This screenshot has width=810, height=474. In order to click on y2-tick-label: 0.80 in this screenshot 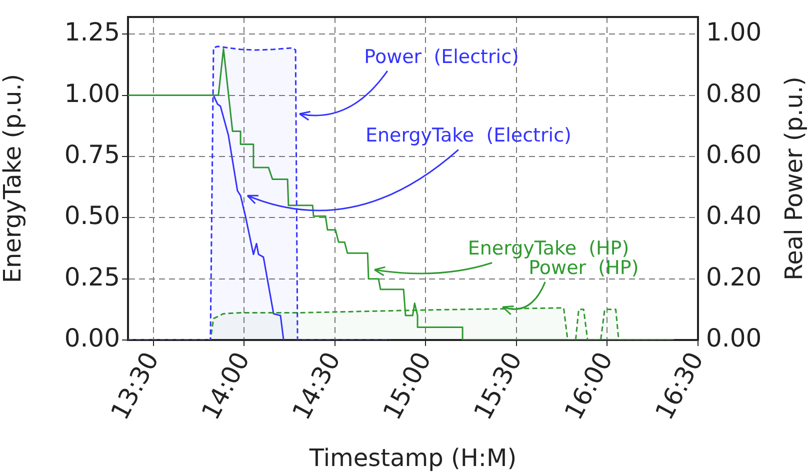, I will do `click(734, 93)`.